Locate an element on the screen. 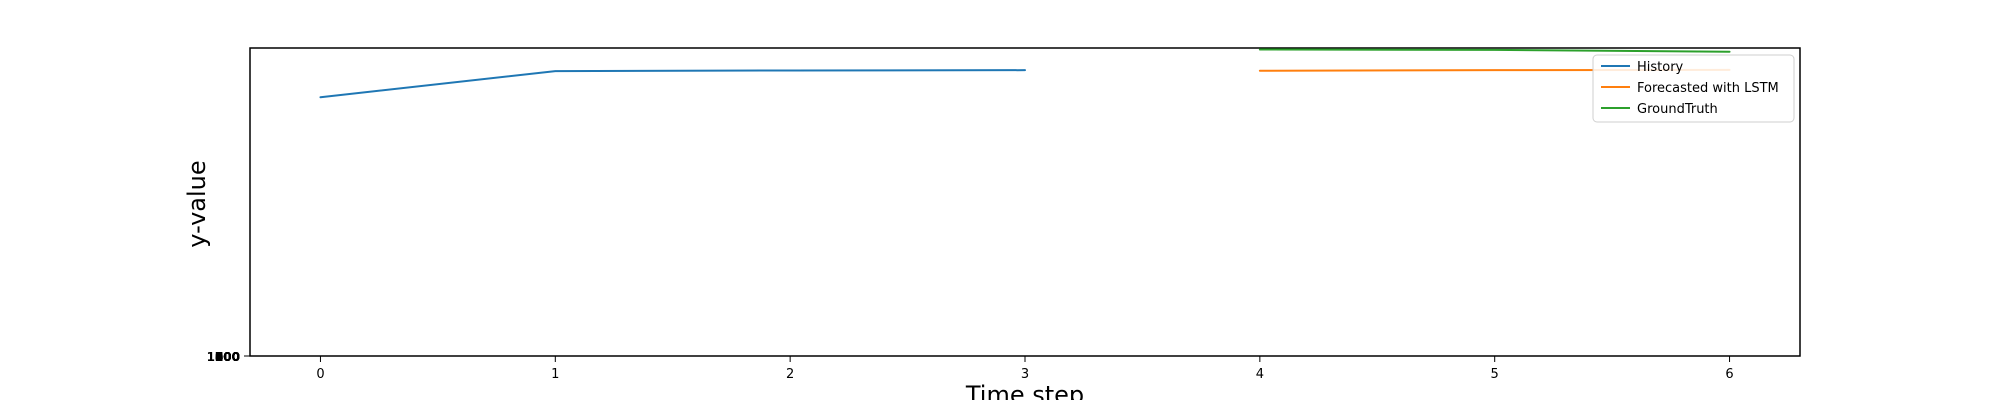 The width and height of the screenshot is (2000, 400). series-line-groundtruth is located at coordinates (1494, 50).